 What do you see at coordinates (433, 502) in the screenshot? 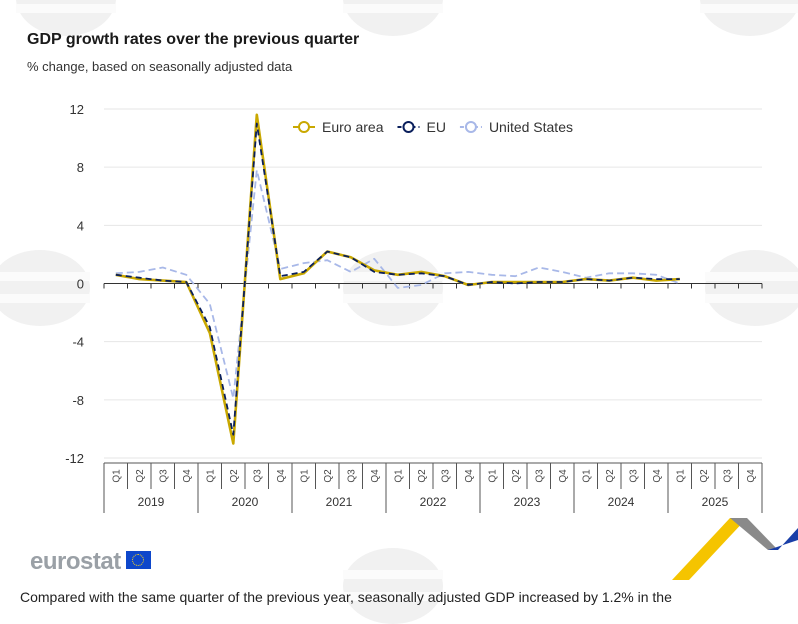
I see `year-tick-label: 2022` at bounding box center [433, 502].